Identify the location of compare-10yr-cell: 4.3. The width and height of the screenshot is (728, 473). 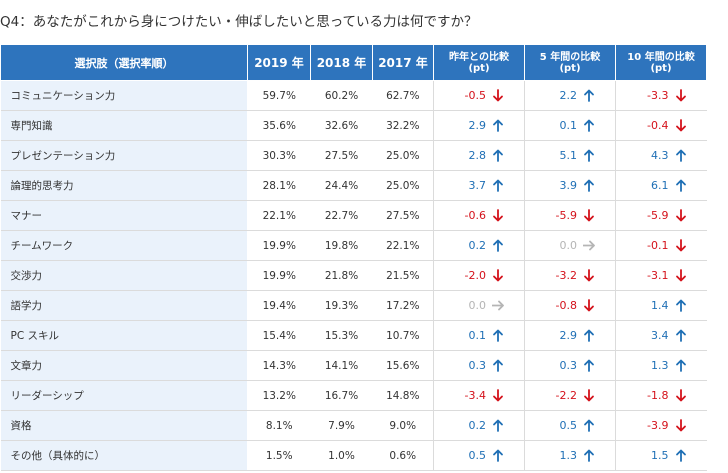
(661, 155).